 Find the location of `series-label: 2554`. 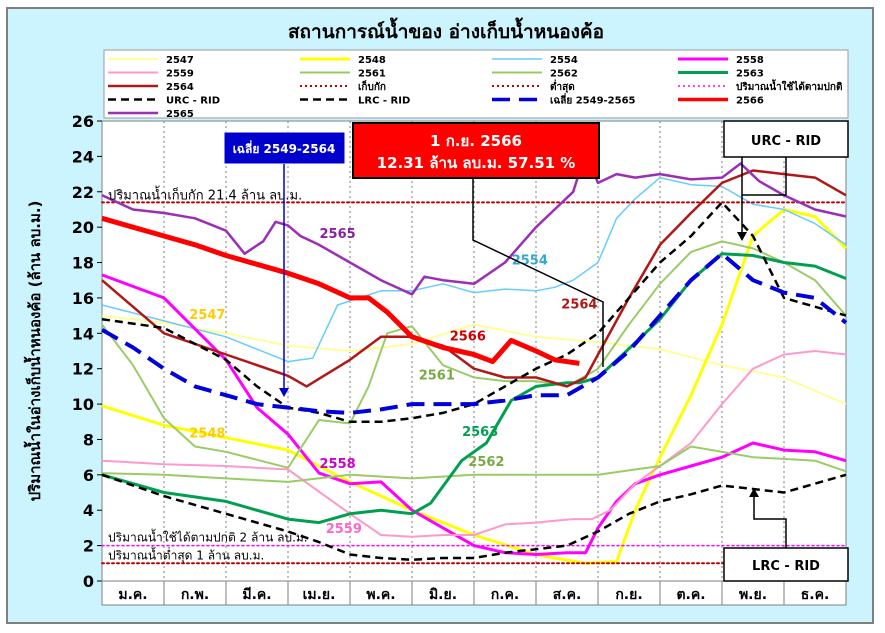

series-label: 2554 is located at coordinates (530, 260).